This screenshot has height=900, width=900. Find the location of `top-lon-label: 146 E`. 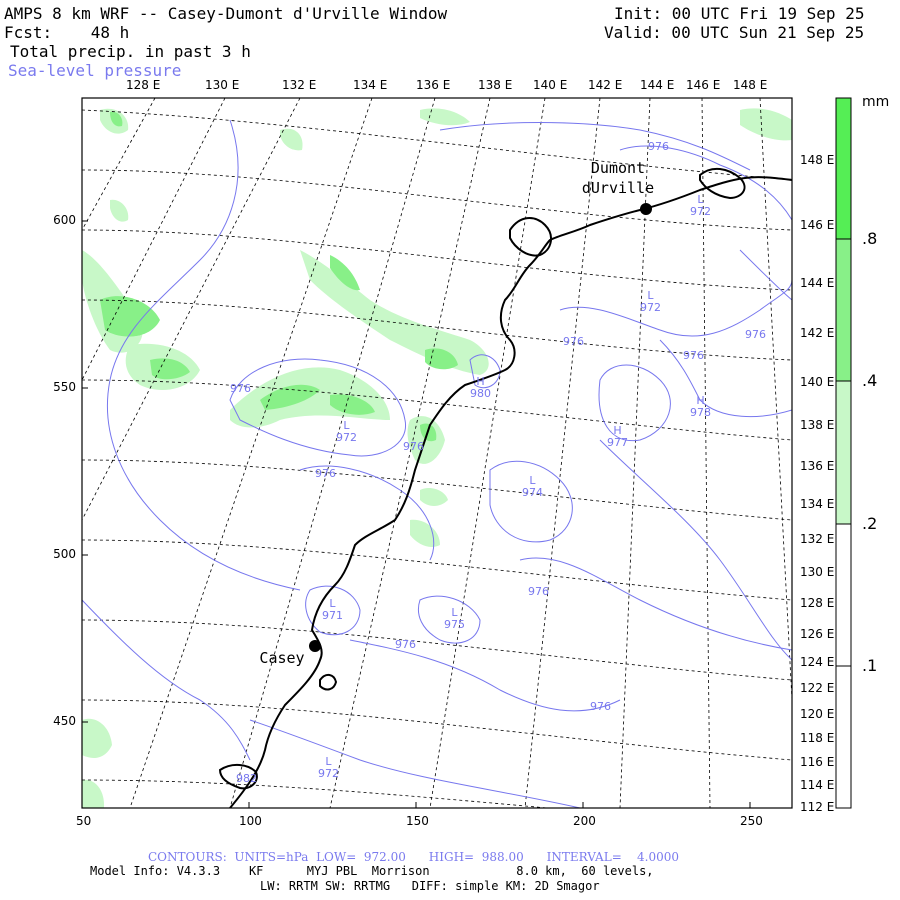

top-lon-label: 146 E is located at coordinates (703, 85).